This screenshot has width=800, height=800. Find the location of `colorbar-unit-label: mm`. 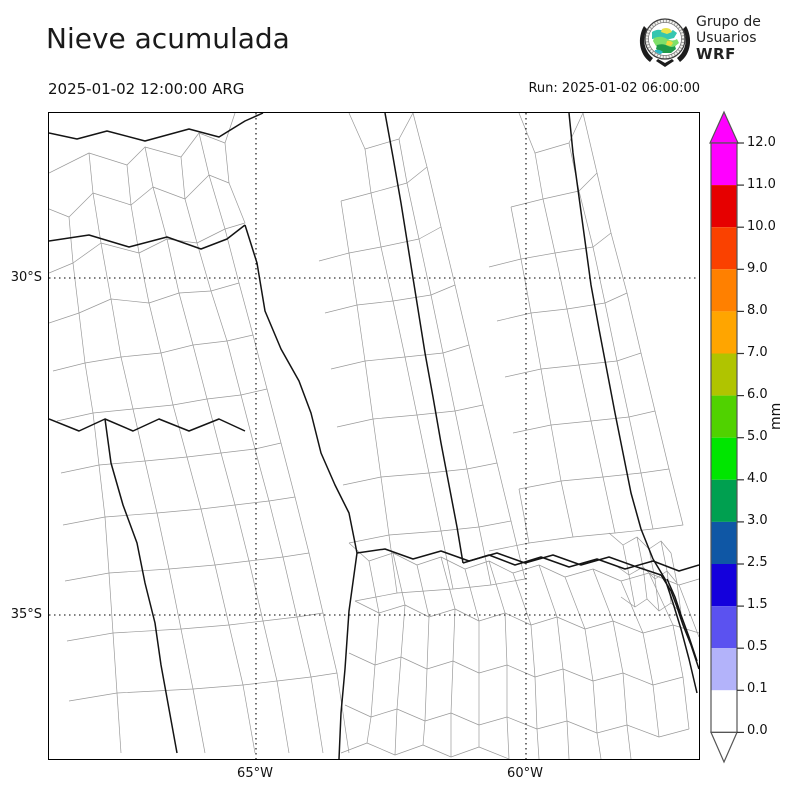

colorbar-unit-label: mm is located at coordinates (776, 416).